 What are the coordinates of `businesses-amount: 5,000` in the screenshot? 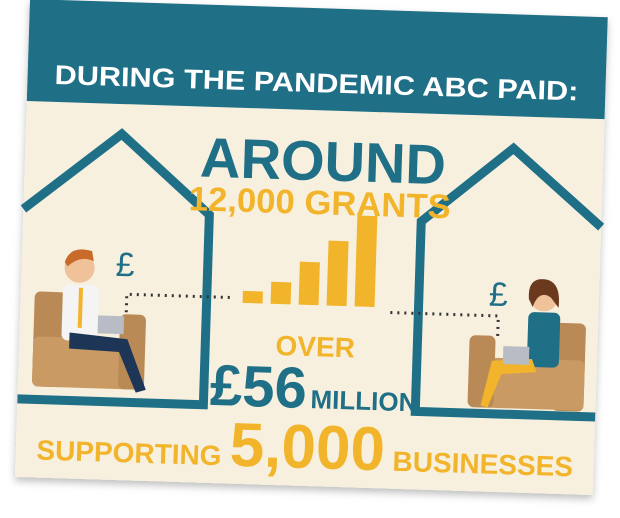 It's located at (307, 448).